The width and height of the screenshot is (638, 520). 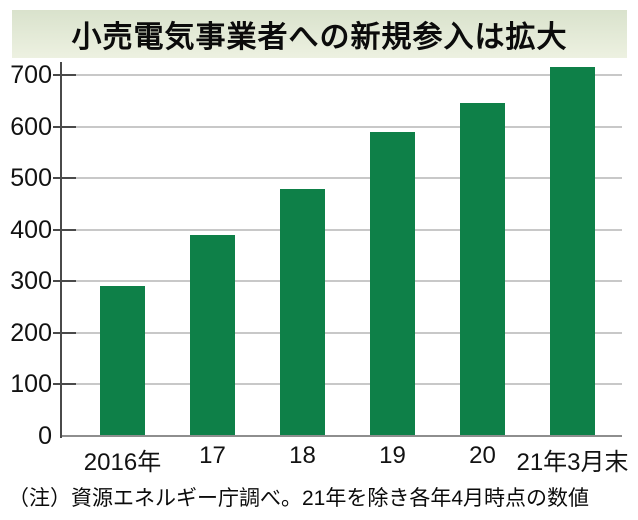 What do you see at coordinates (342, 436) in the screenshot?
I see `x-axis-line` at bounding box center [342, 436].